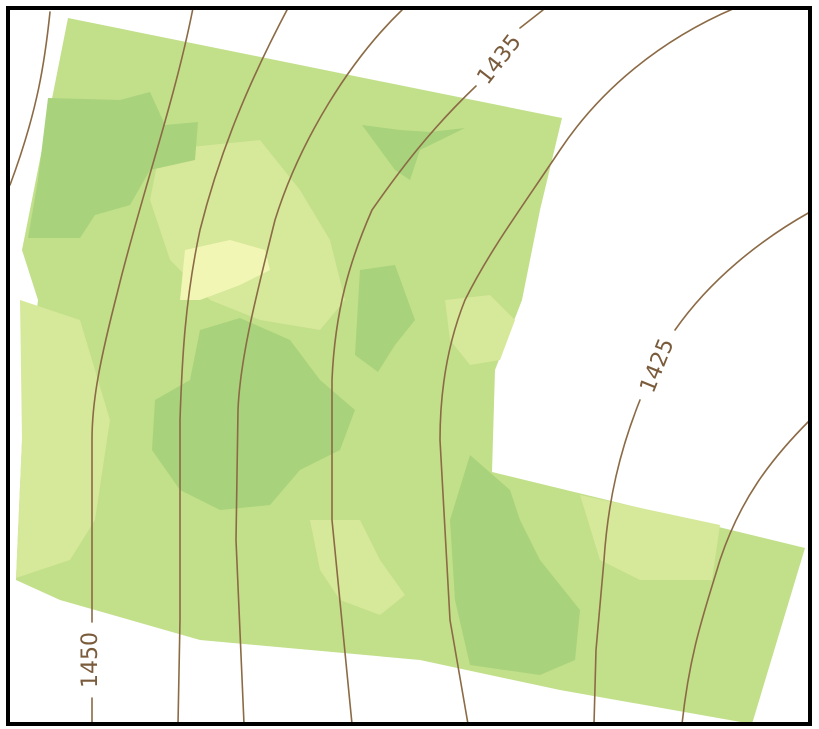 This screenshot has width=819, height=729. I want to click on contour-label-1425: 1425, so click(657, 365).